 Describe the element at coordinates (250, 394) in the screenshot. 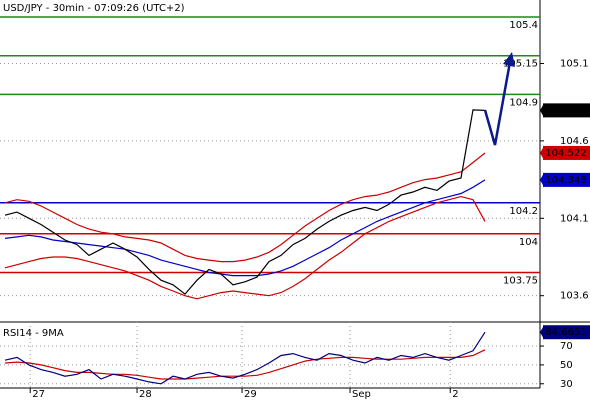

I see `x-tick-label: 29` at that location.